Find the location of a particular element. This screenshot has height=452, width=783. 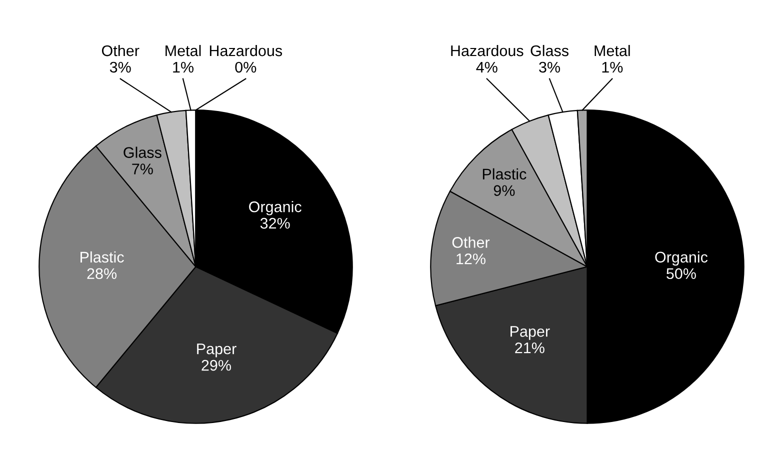

data-label: 7% is located at coordinates (142, 169).